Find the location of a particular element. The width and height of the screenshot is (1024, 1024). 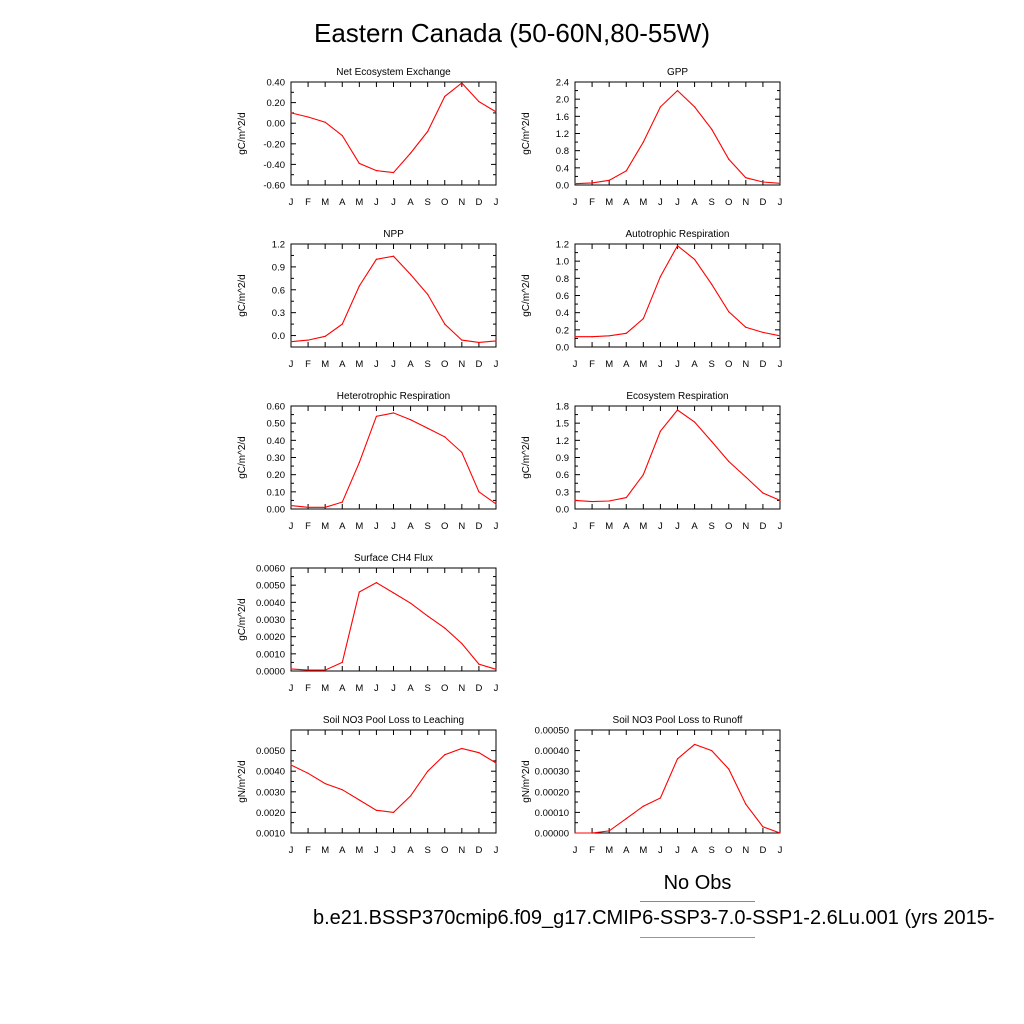

panel-title: Soil NO3 Pool Loss to Runoff is located at coordinates (678, 720).